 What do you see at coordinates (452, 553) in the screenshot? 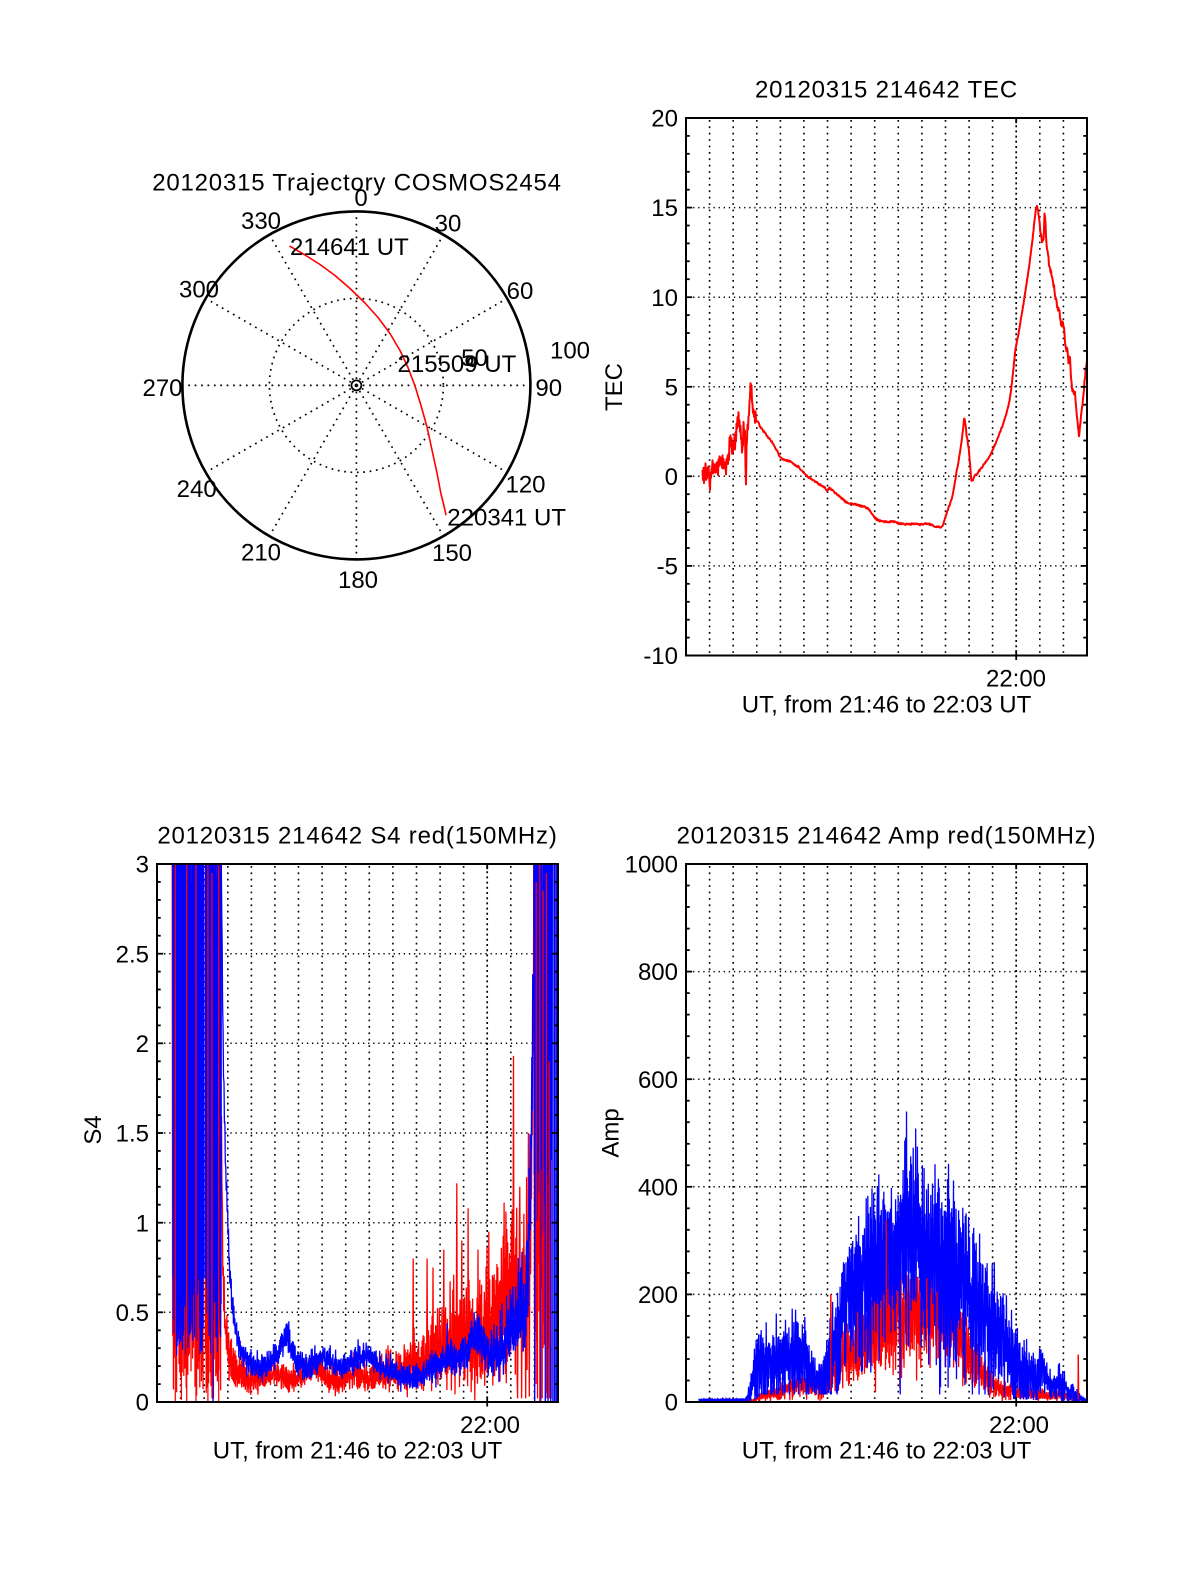
I see `svg-text: 150` at bounding box center [452, 553].